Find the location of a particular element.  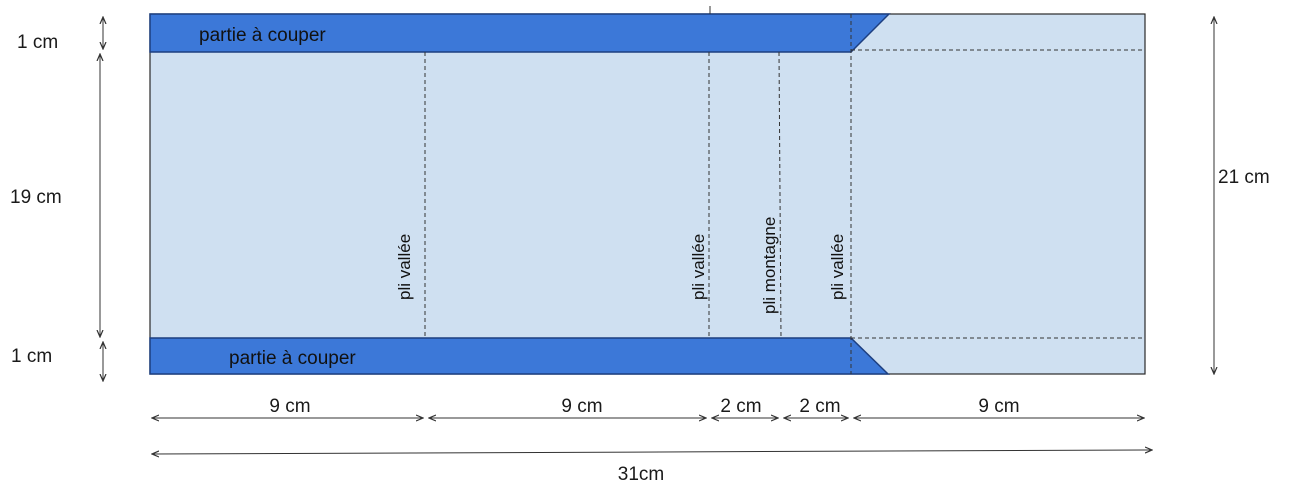

bottom-dim-label-4: 2 cm is located at coordinates (819, 406).